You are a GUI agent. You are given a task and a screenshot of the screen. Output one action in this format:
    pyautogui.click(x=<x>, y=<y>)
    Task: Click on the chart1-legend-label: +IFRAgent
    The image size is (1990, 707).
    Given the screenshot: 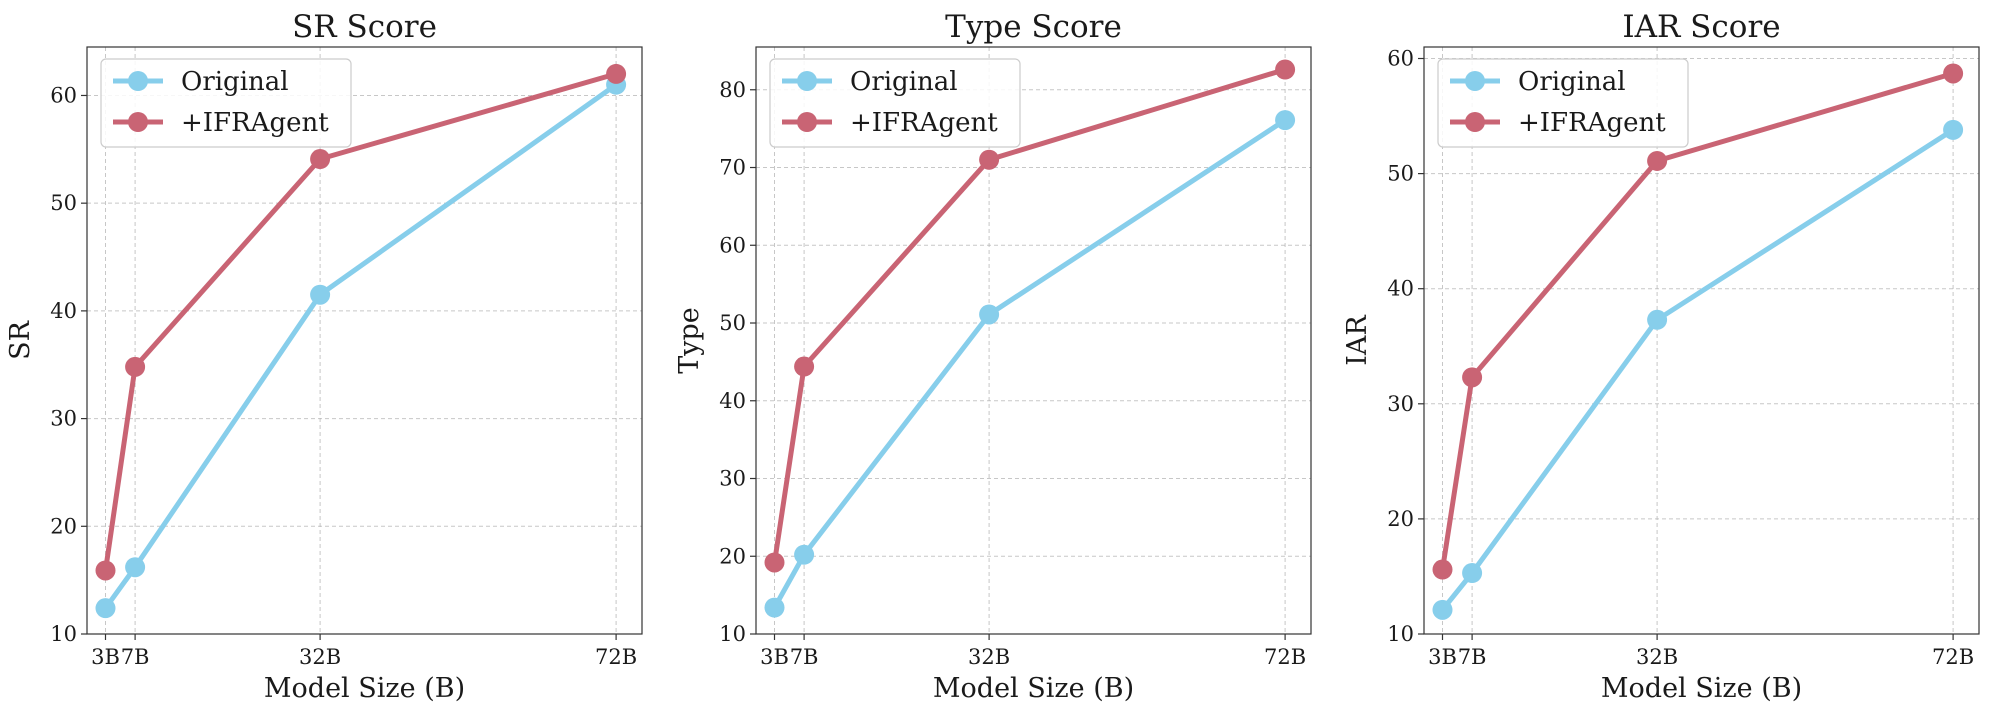 What is the action you would take?
    pyautogui.click(x=255, y=123)
    